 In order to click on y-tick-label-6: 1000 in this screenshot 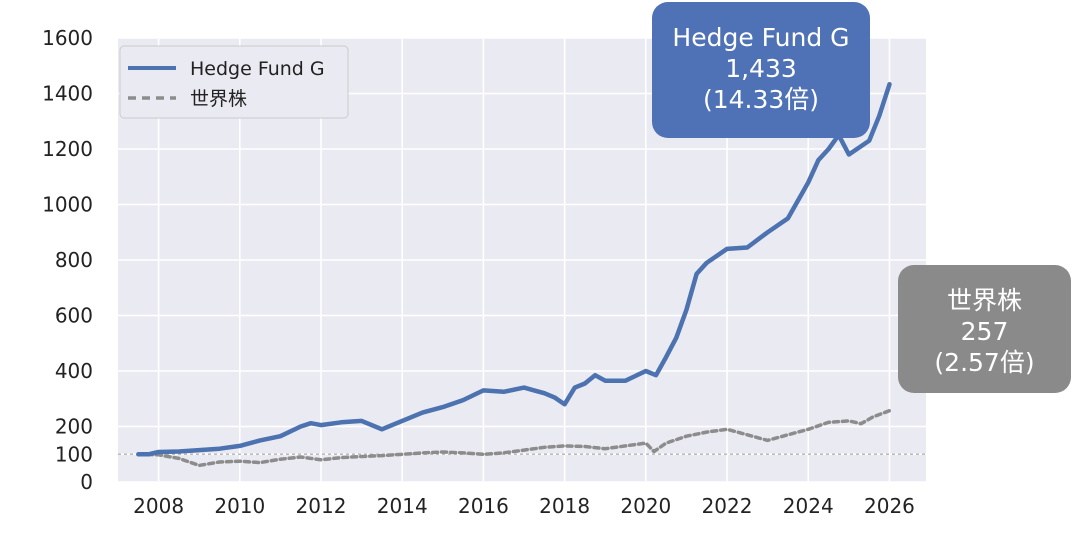, I will do `click(67, 205)`.